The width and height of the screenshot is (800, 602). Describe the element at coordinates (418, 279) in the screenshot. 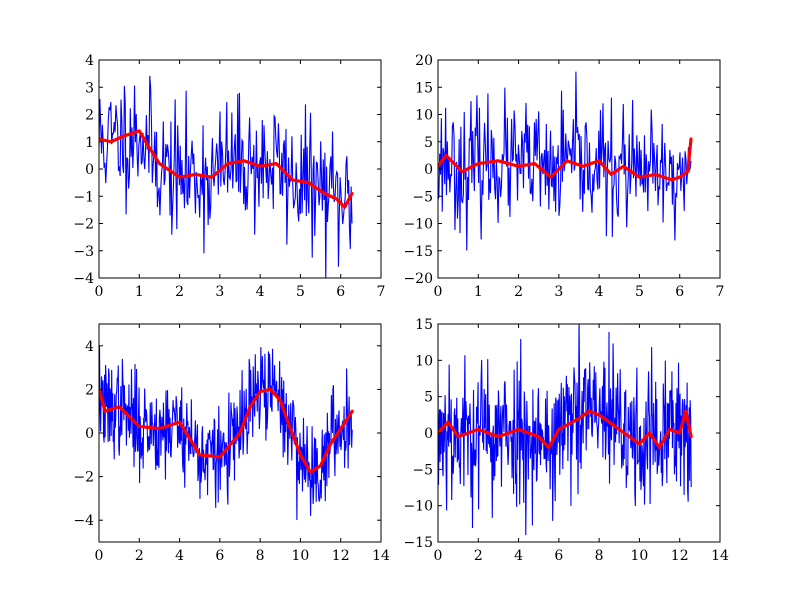

I see `y-tick-label: −20` at that location.